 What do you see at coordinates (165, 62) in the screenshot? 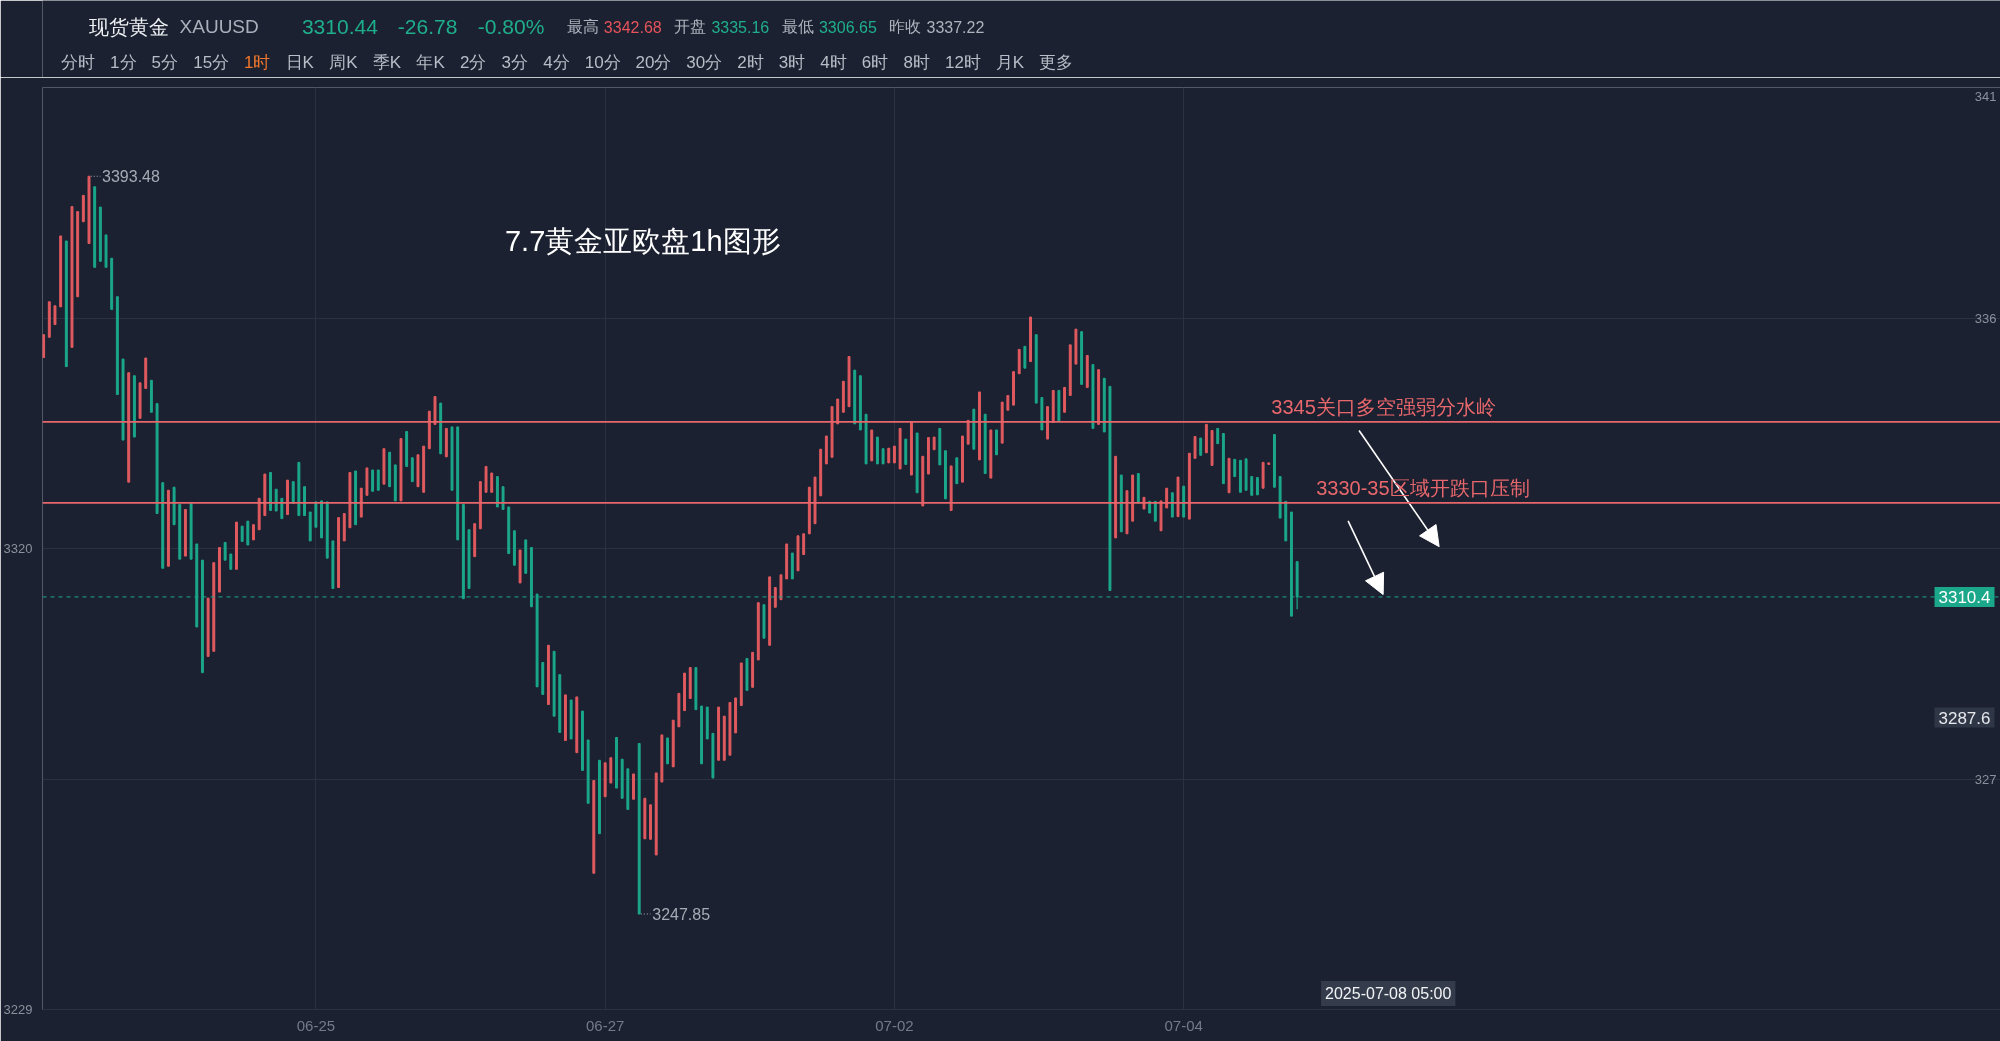
I see `text: 5分` at bounding box center [165, 62].